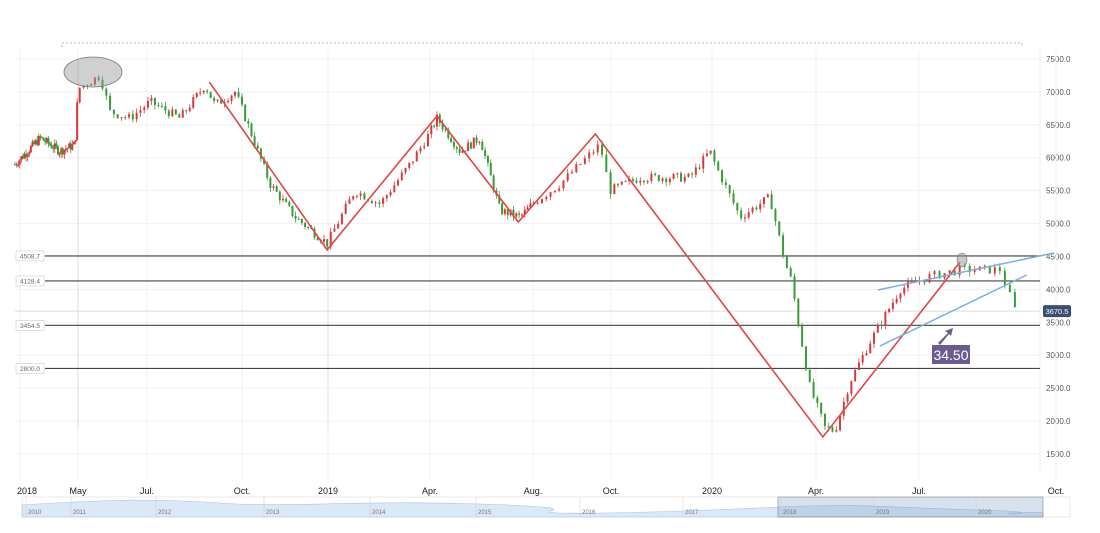 The height and width of the screenshot is (533, 1100). Describe the element at coordinates (910, 507) in the screenshot. I see `navigator-selection` at that location.